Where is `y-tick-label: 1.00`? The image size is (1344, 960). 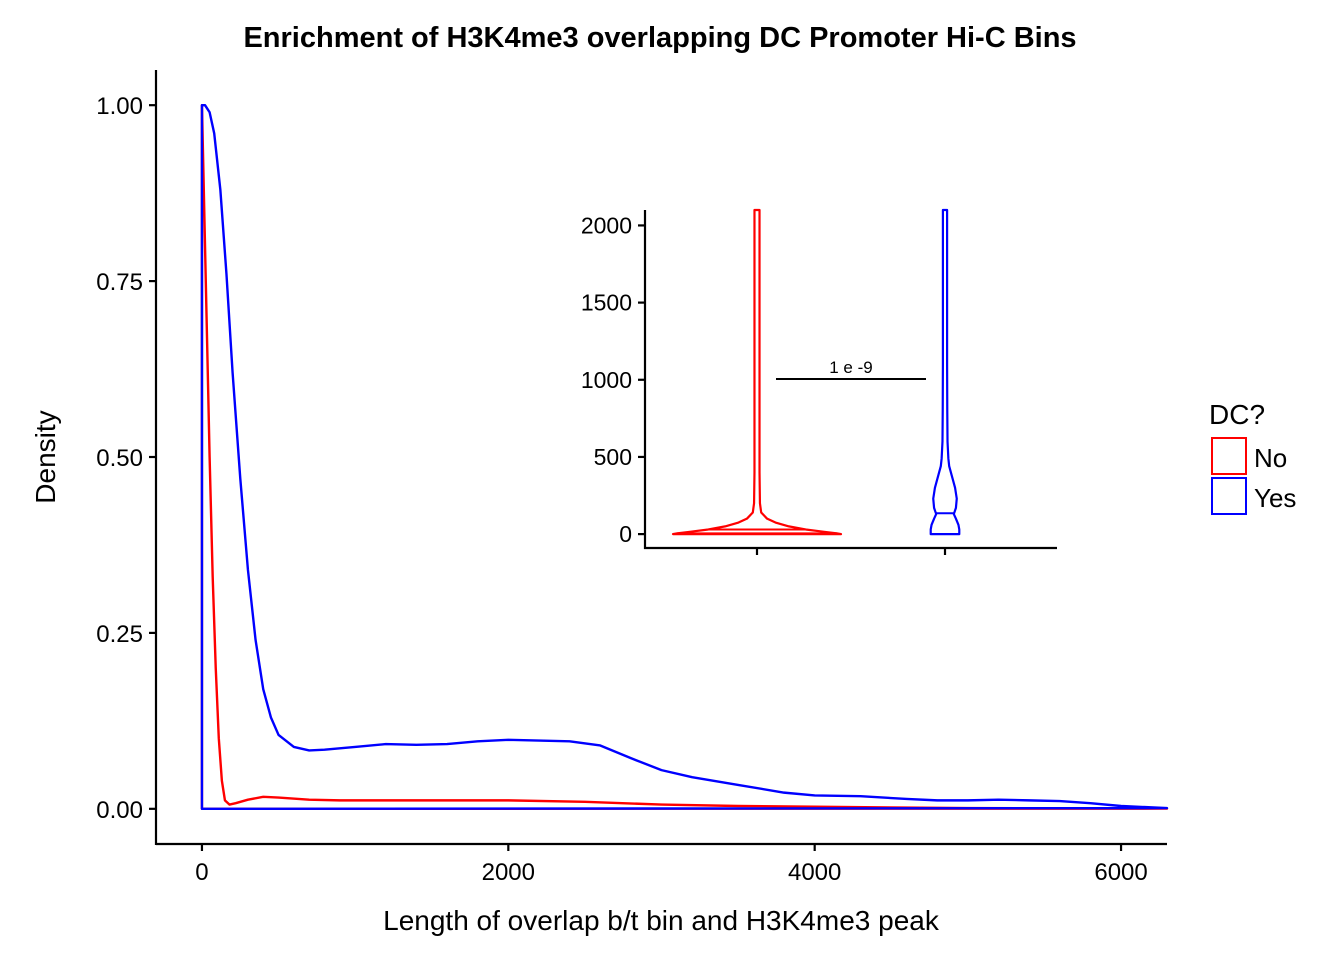
y-tick-label: 1.00 is located at coordinates (119, 106).